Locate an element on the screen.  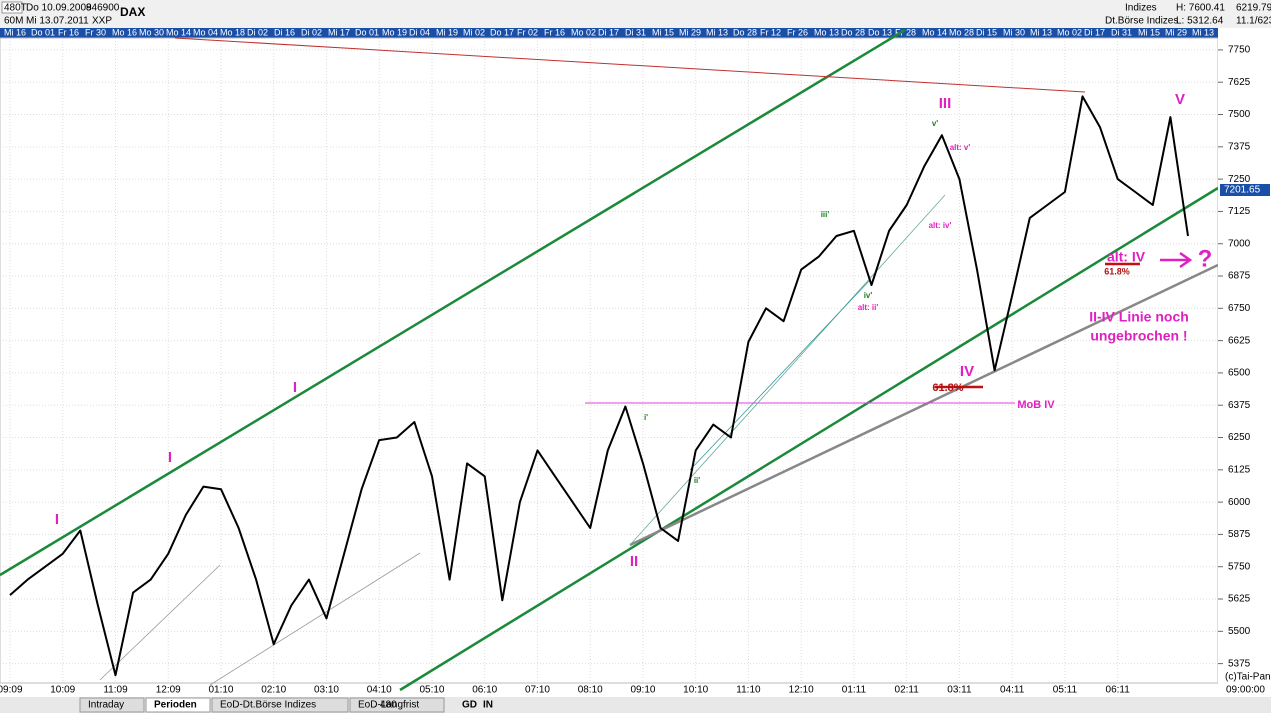
annotation: ii' is located at coordinates (697, 480).